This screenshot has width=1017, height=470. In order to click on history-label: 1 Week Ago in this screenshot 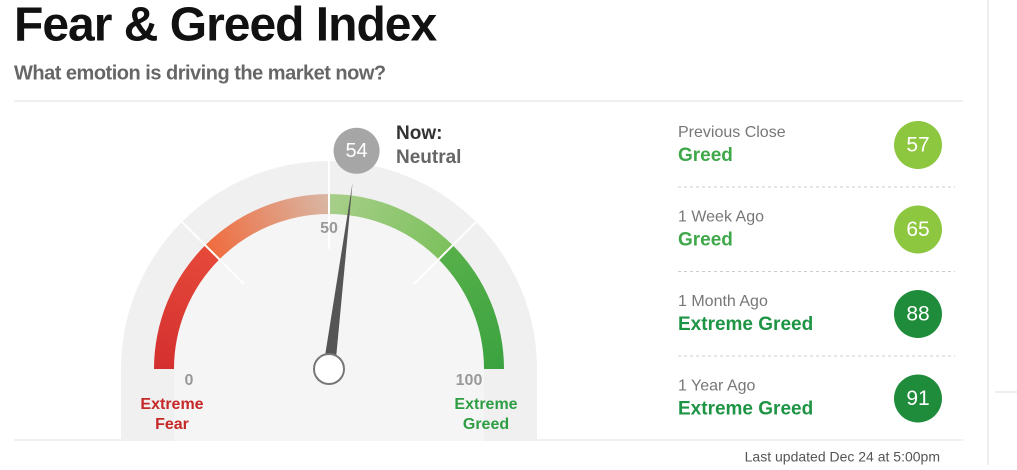, I will do `click(721, 217)`.